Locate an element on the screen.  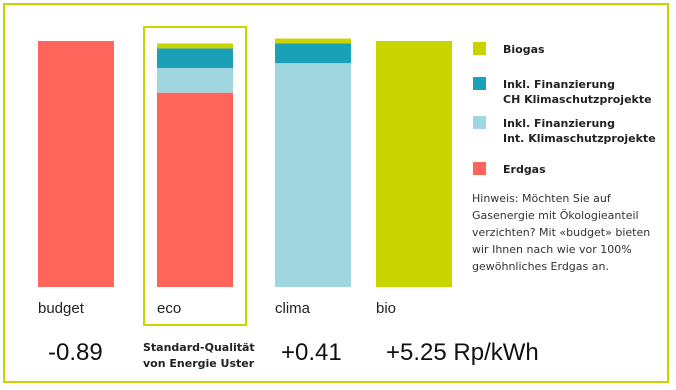
bar-eco-ch is located at coordinates (195, 58).